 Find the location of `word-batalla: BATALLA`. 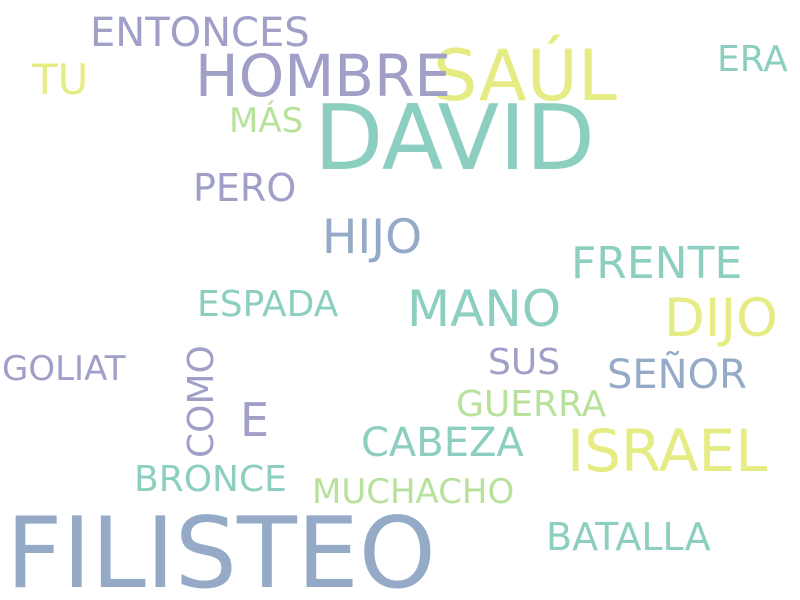

word-batalla: BATALLA is located at coordinates (628, 537).